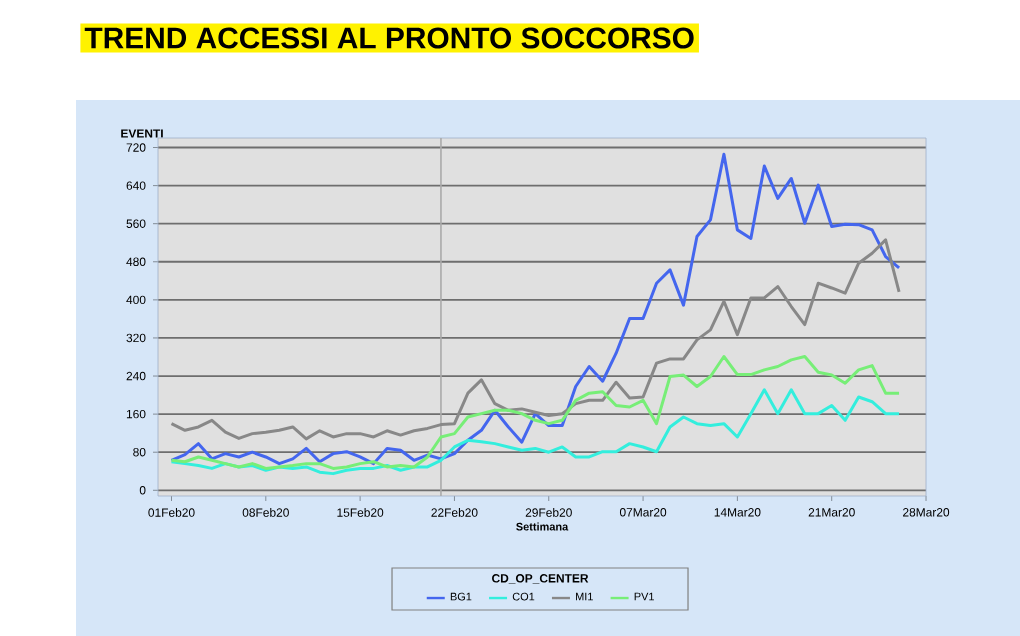 The width and height of the screenshot is (1020, 636). What do you see at coordinates (389, 38) in the screenshot?
I see `chart-title: TREND ACCESSI AL PRONTO SOCCORSO` at bounding box center [389, 38].